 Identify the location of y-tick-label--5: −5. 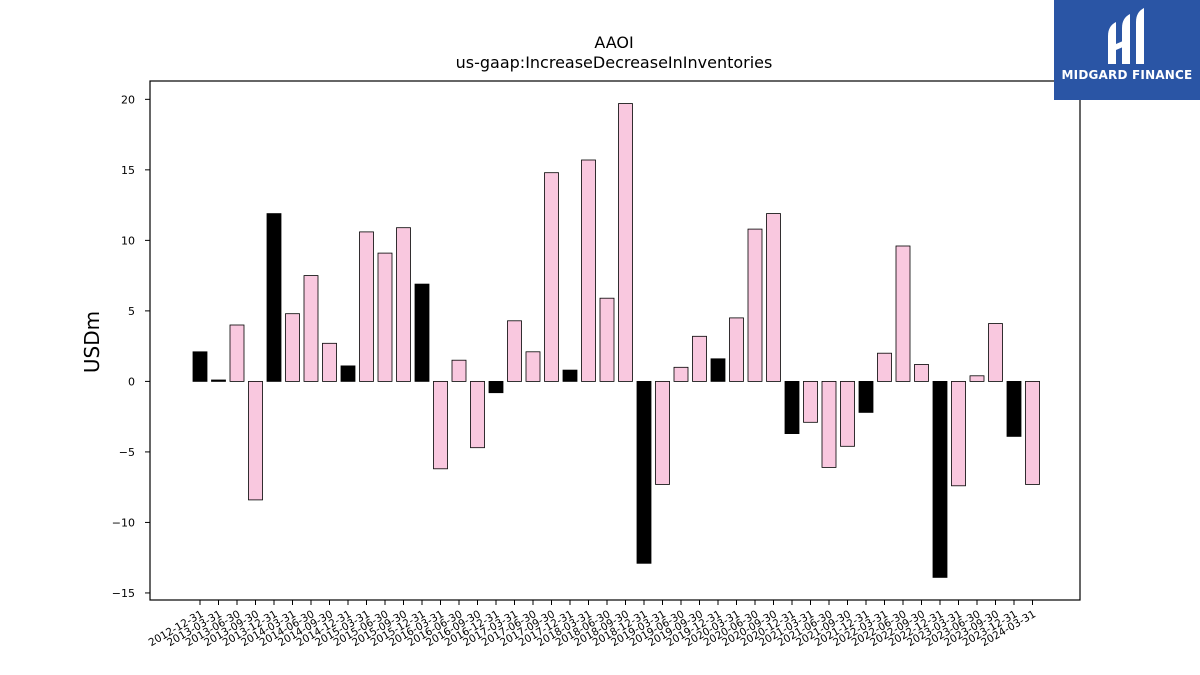
(127, 452).